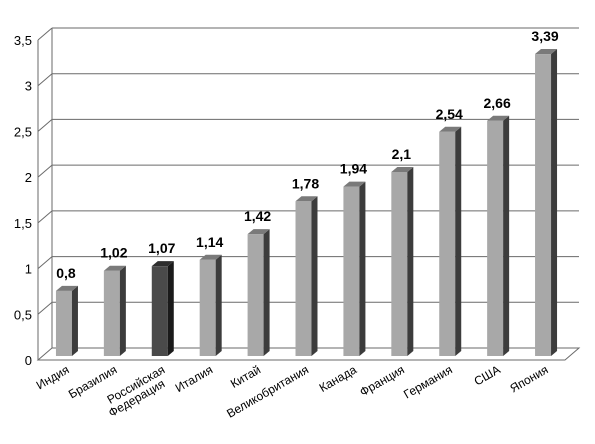 This screenshot has width=595, height=444. I want to click on data-label: 1,02, so click(113, 253).